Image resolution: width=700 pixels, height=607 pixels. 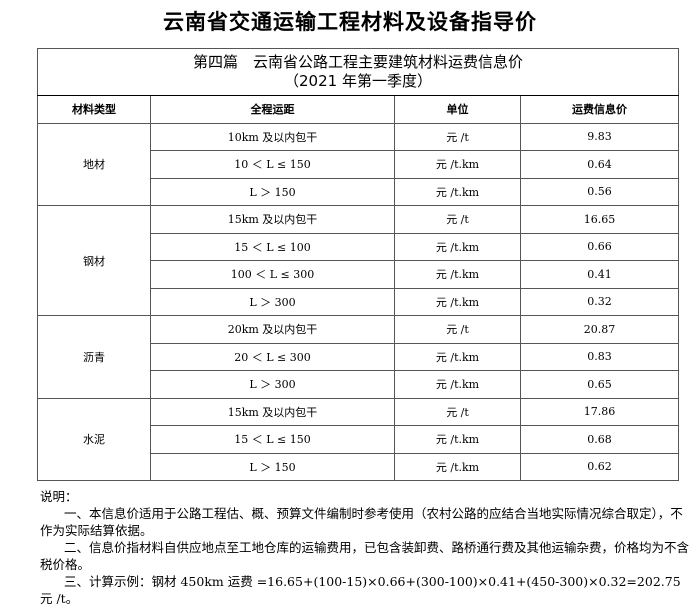 What do you see at coordinates (599, 246) in the screenshot?
I see `price-cell: 0.66` at bounding box center [599, 246].